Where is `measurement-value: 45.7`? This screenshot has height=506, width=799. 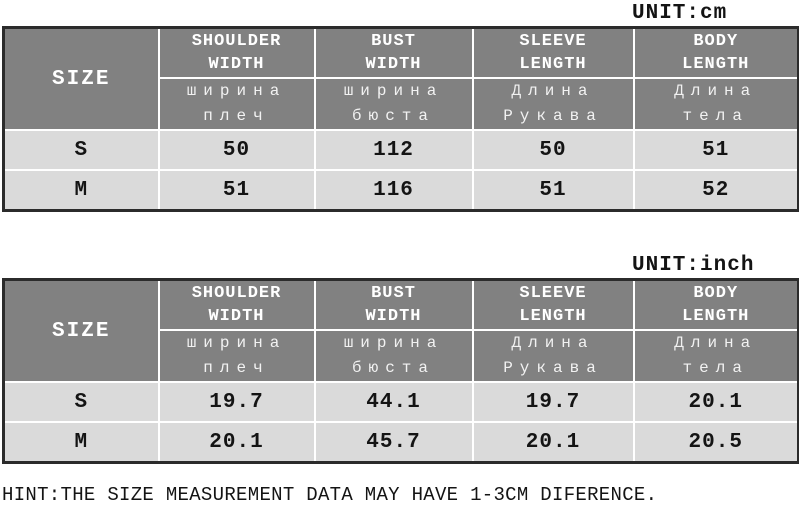 measurement-value: 45.7 is located at coordinates (393, 442).